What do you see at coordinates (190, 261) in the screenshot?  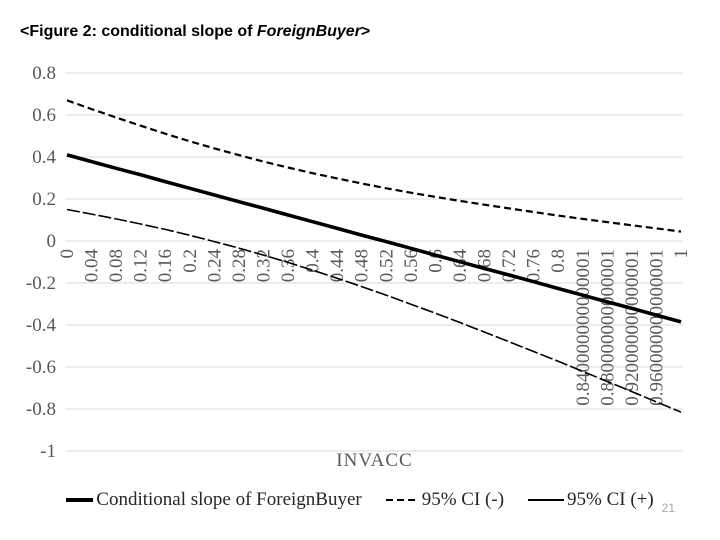 I see `x-tick-label: 0.2` at bounding box center [190, 261].